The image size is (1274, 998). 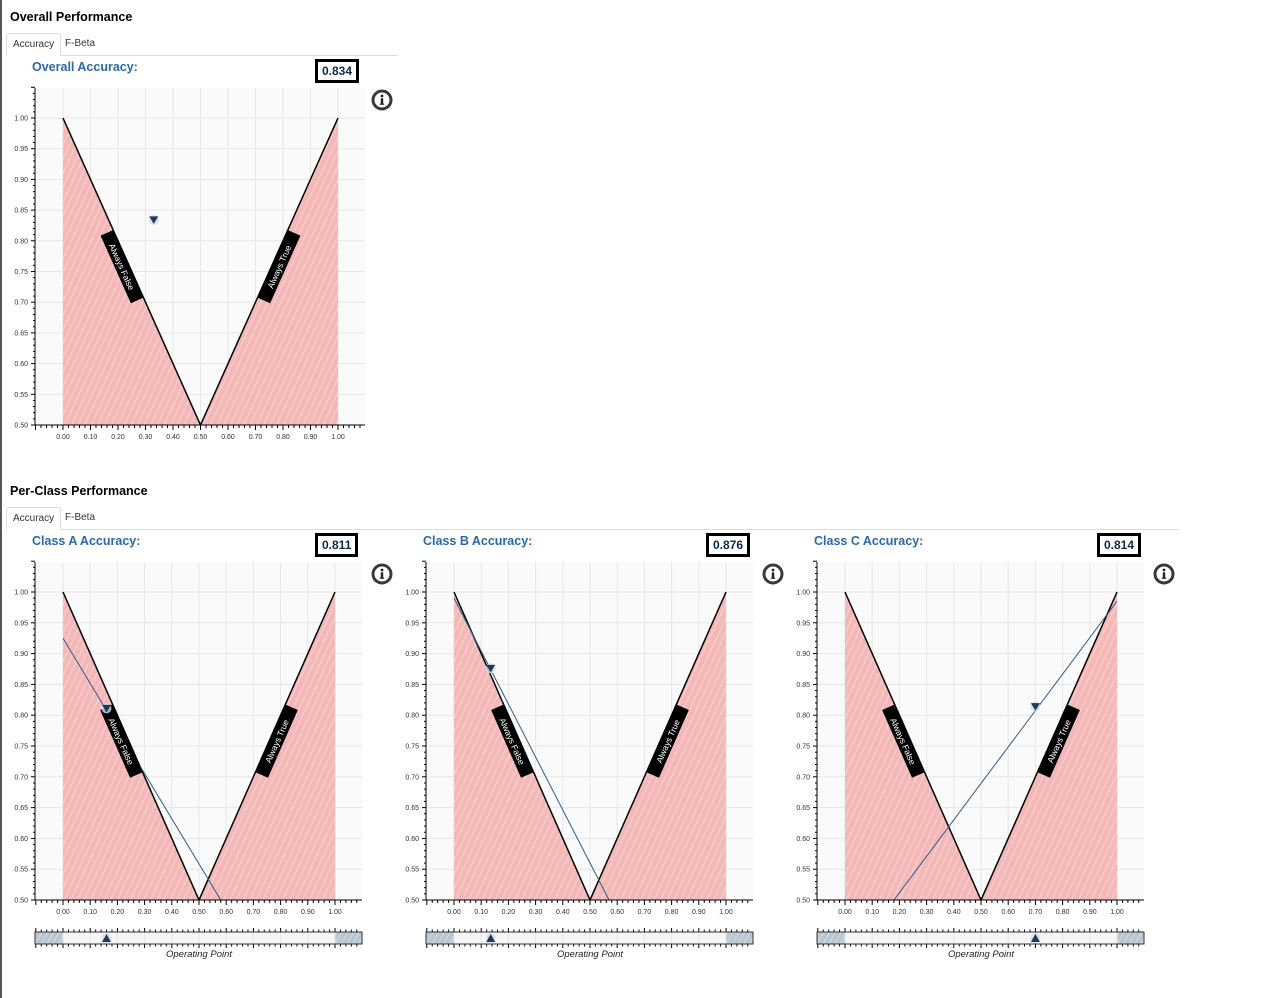 What do you see at coordinates (86, 541) in the screenshot?
I see `class-a-accuracy-title: Class A Accuracy:` at bounding box center [86, 541].